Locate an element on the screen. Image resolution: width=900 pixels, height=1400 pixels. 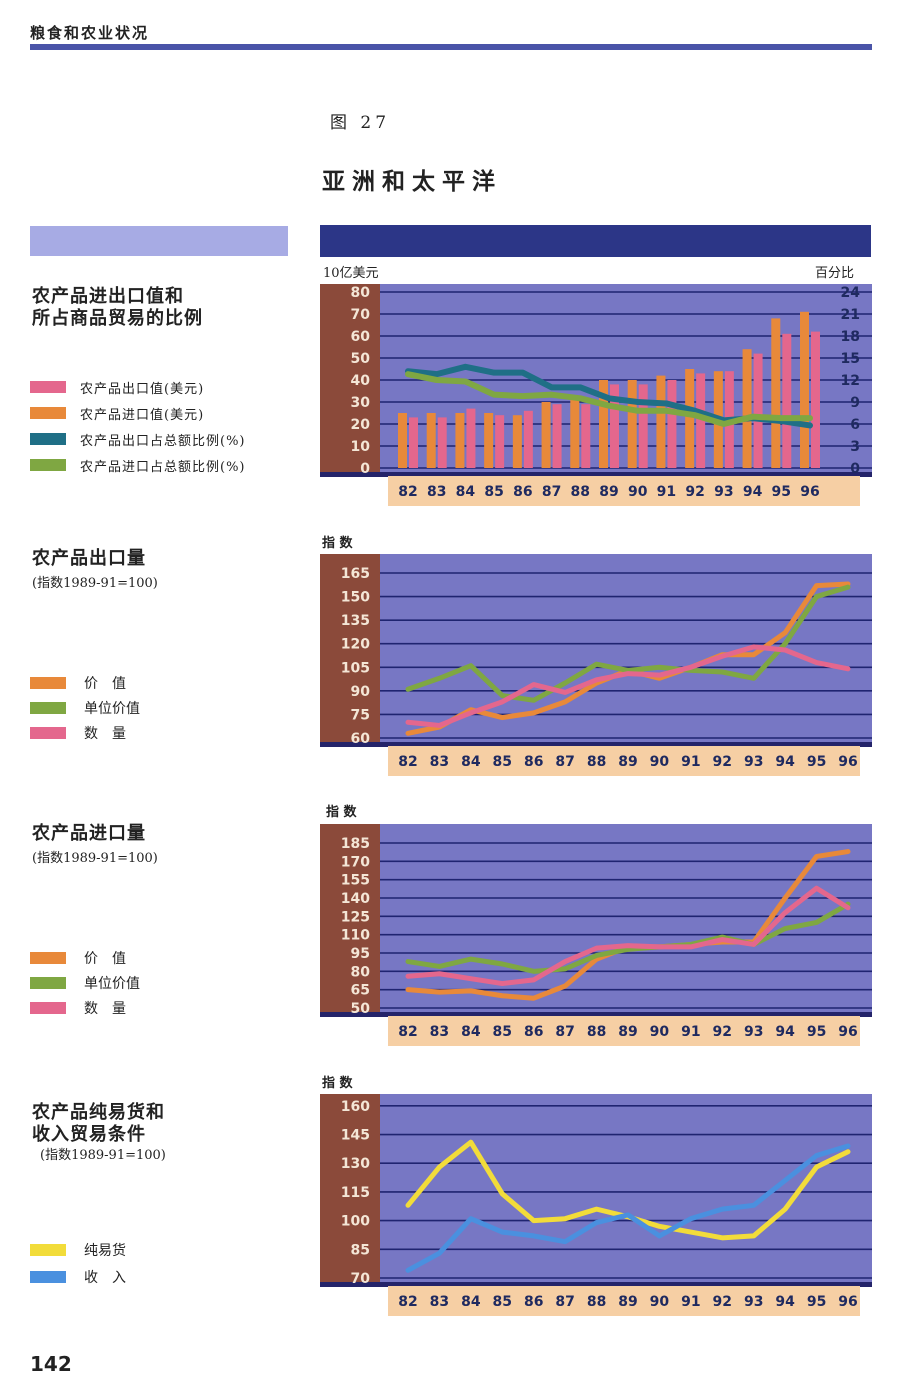
y2-tick-label: 15 is located at coordinates (850, 359).